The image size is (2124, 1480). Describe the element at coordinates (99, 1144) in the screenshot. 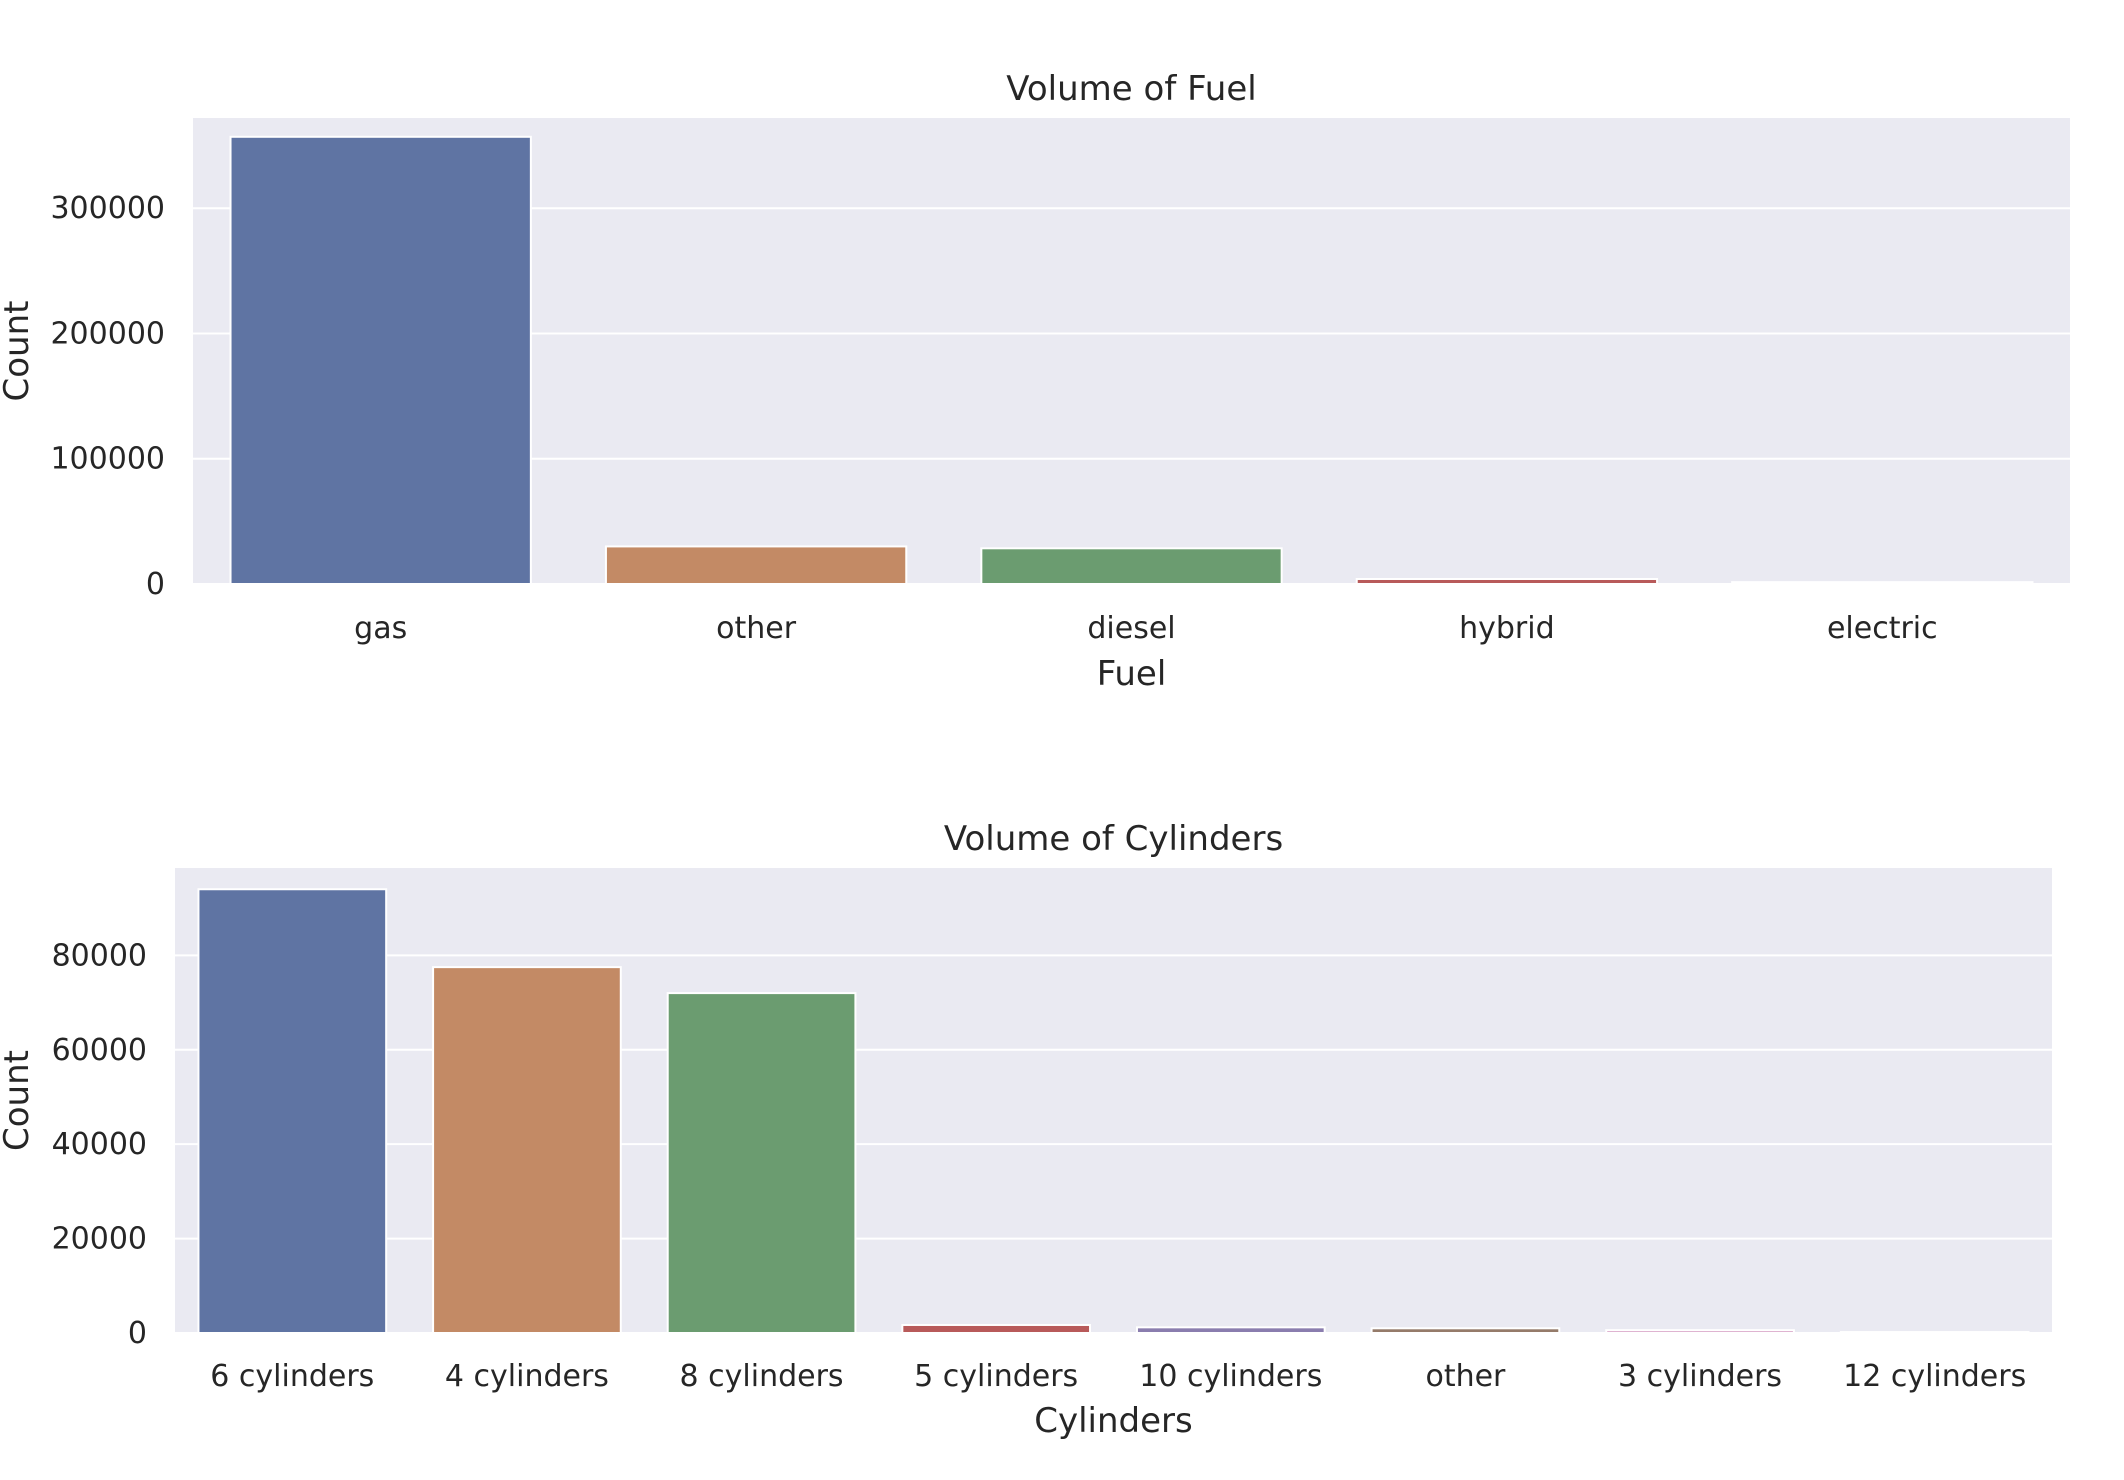

I see `y-tick-label: 40000` at that location.